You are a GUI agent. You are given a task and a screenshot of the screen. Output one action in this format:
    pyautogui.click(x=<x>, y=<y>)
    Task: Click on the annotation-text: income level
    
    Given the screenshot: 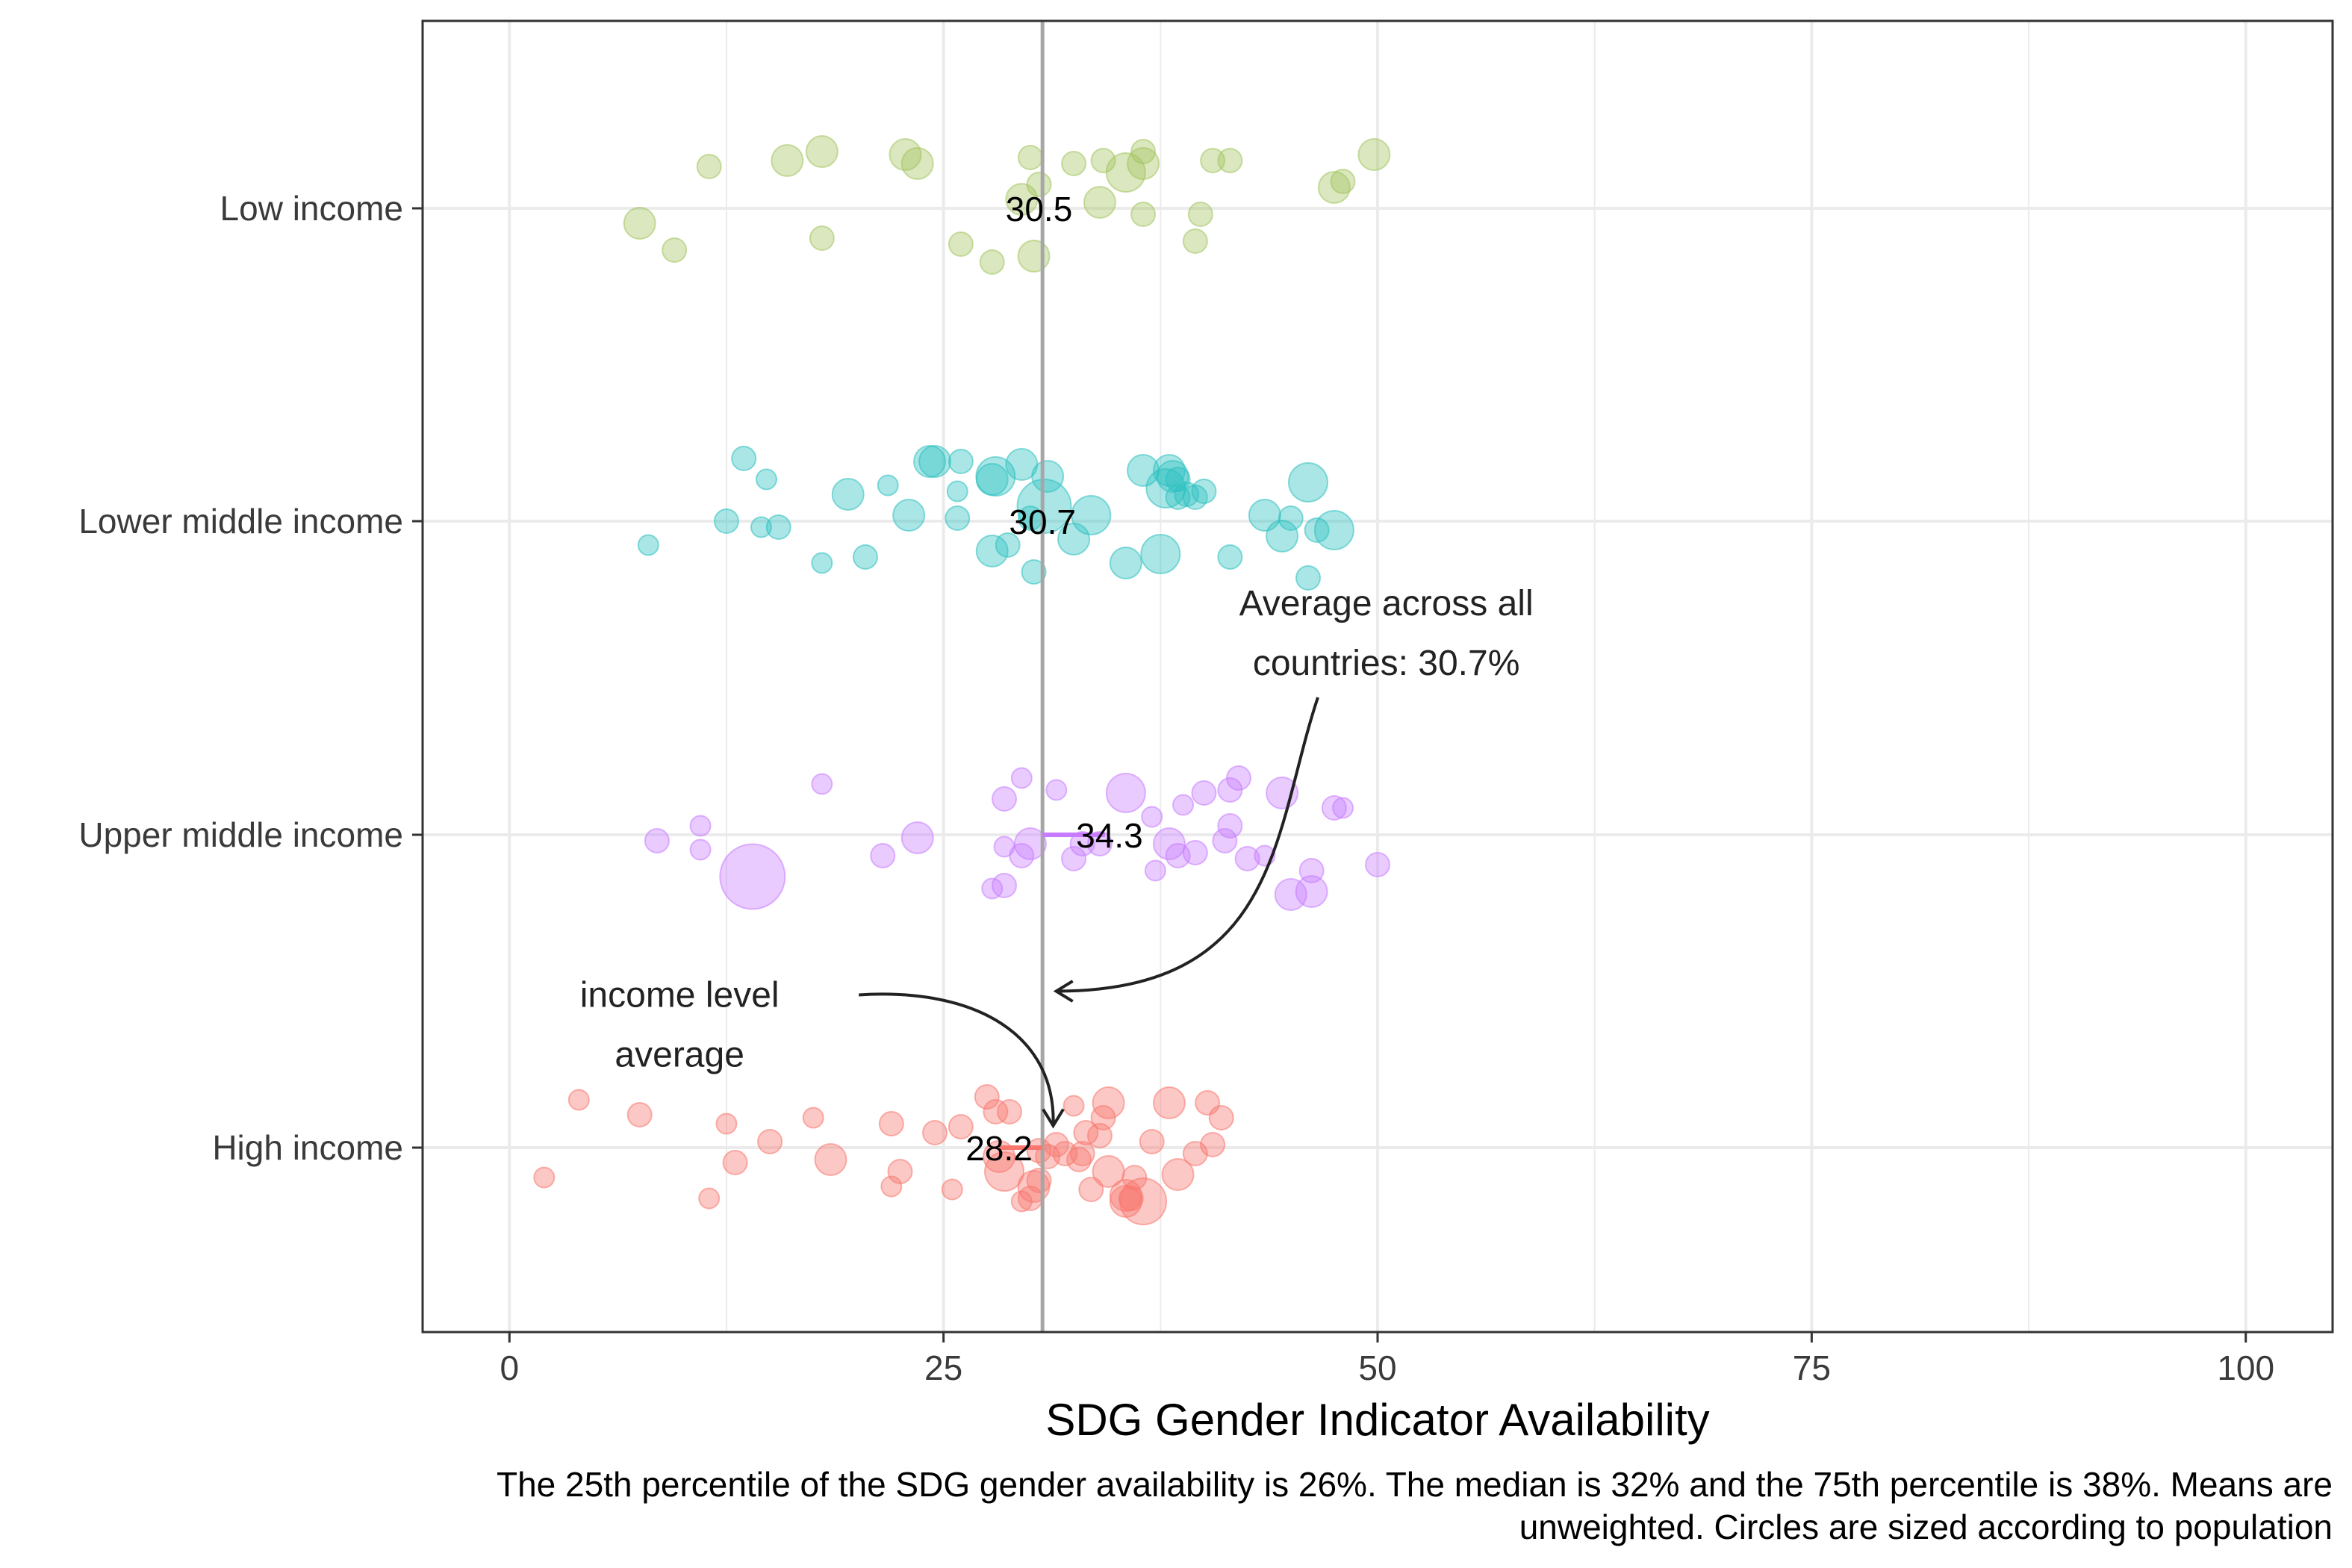 What is the action you would take?
    pyautogui.click(x=680, y=995)
    